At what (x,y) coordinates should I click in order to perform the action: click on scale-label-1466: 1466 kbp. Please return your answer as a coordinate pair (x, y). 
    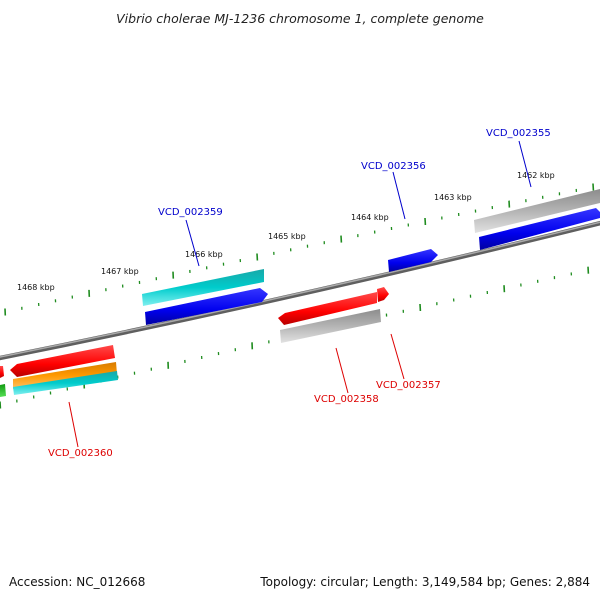
    Looking at the image, I should click on (204, 254).